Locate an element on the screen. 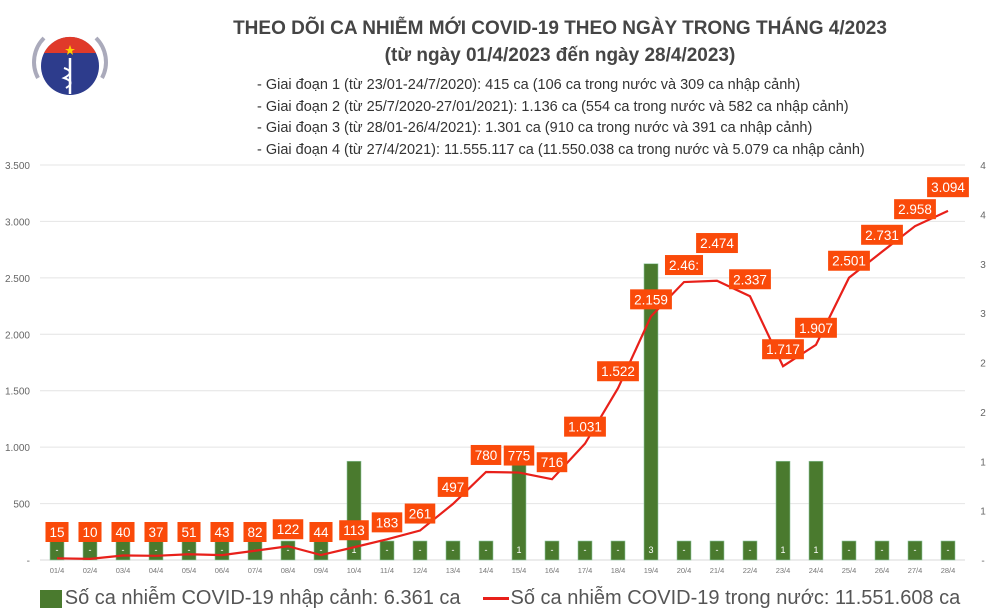 The height and width of the screenshot is (616, 1000). data-label: 2.501 is located at coordinates (849, 261).